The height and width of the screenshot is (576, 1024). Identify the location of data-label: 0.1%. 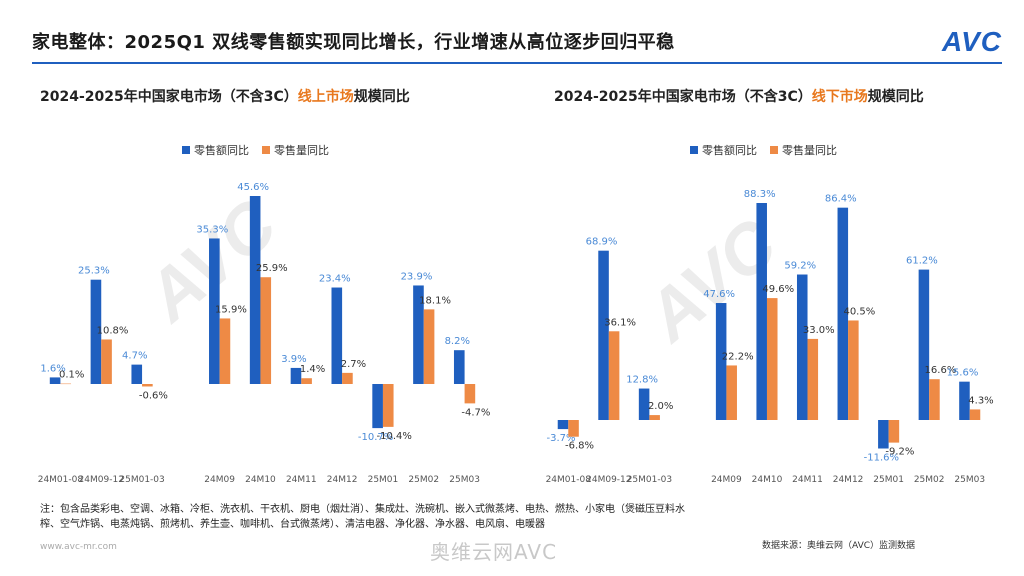
(71, 375).